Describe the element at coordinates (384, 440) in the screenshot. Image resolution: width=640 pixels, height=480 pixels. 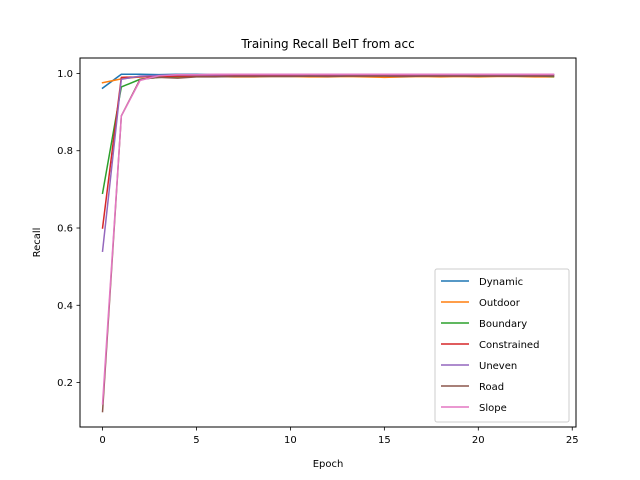
I see `x-tick-label: 15` at that location.